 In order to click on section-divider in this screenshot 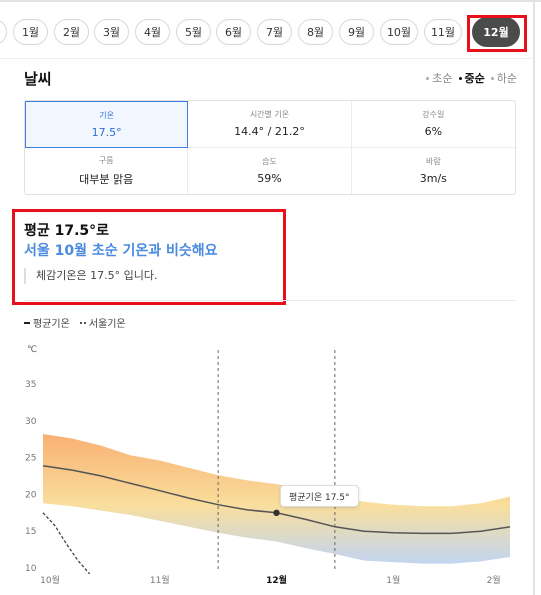, I will do `click(270, 300)`.